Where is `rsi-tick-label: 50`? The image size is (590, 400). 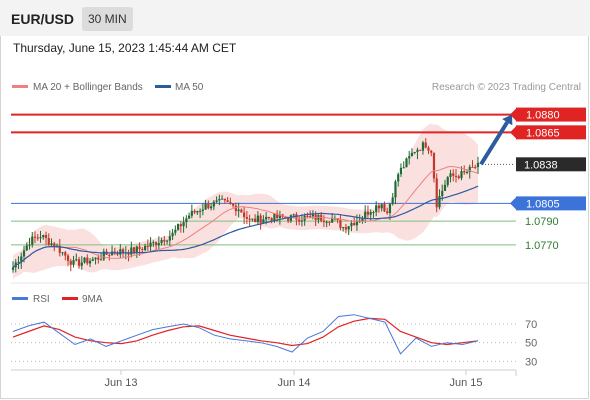 rsi-tick-label: 50 is located at coordinates (531, 344).